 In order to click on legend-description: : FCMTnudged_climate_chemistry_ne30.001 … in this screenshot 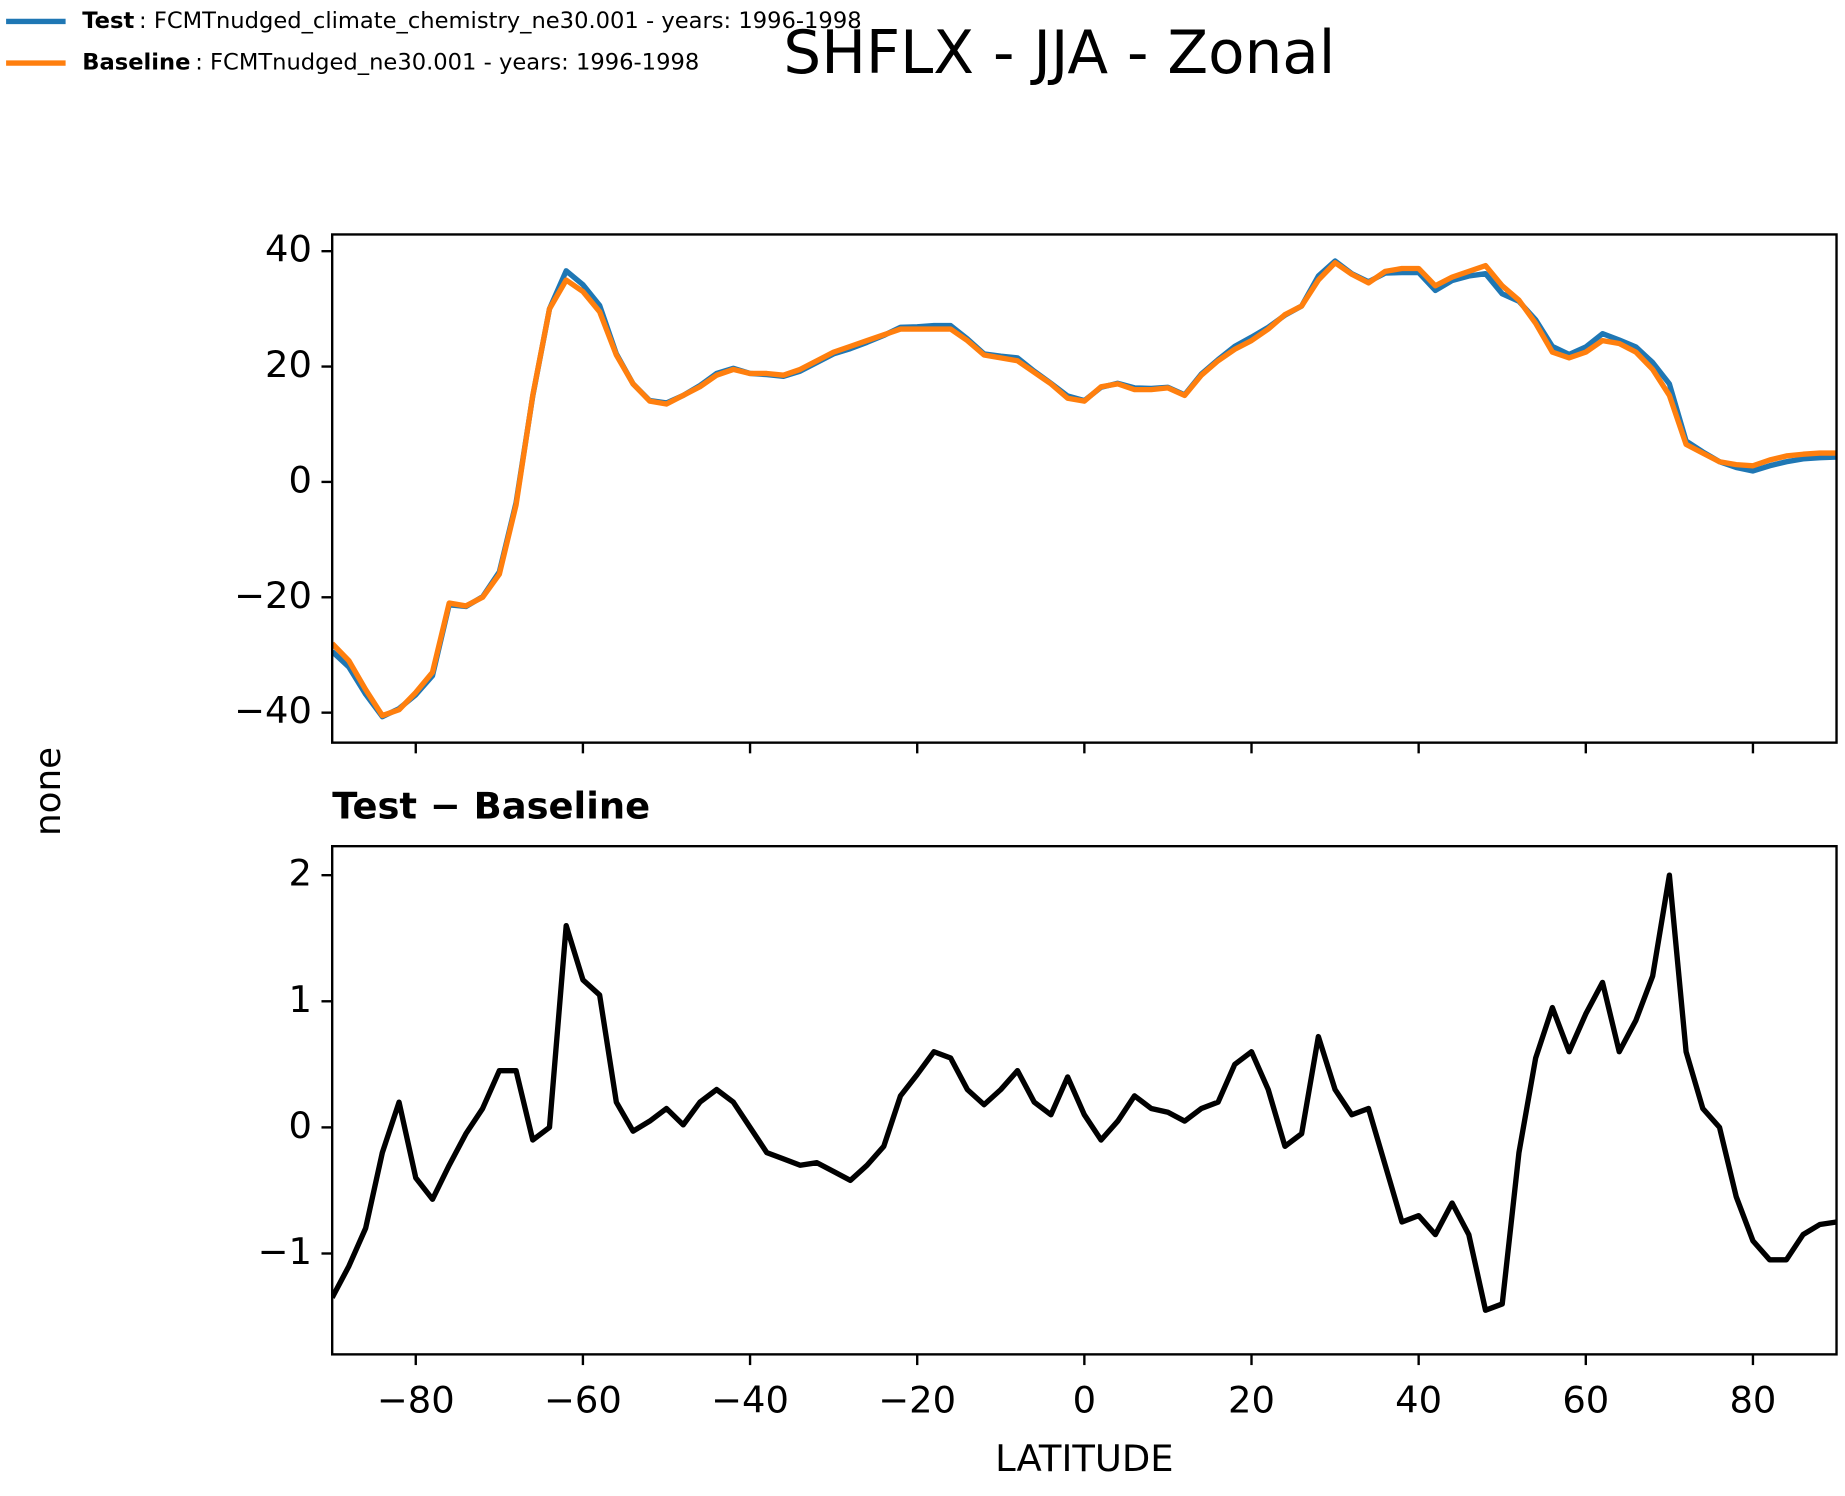, I will do `click(500, 21)`.